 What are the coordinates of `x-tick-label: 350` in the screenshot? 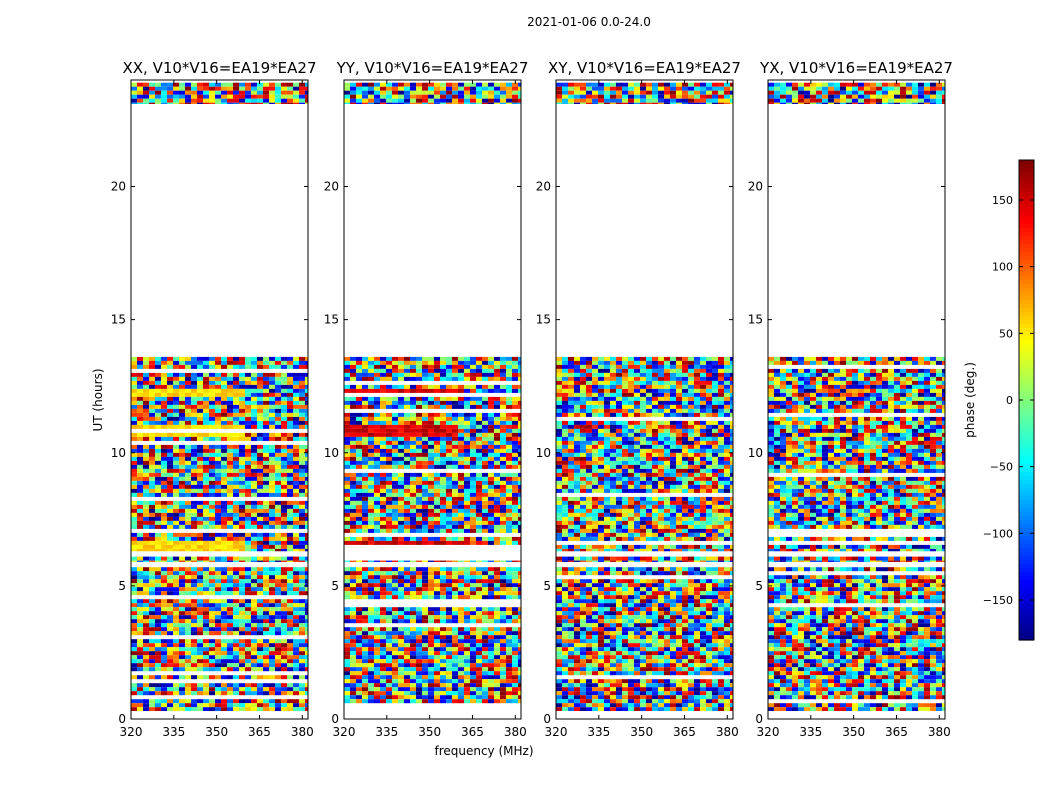 It's located at (429, 732).